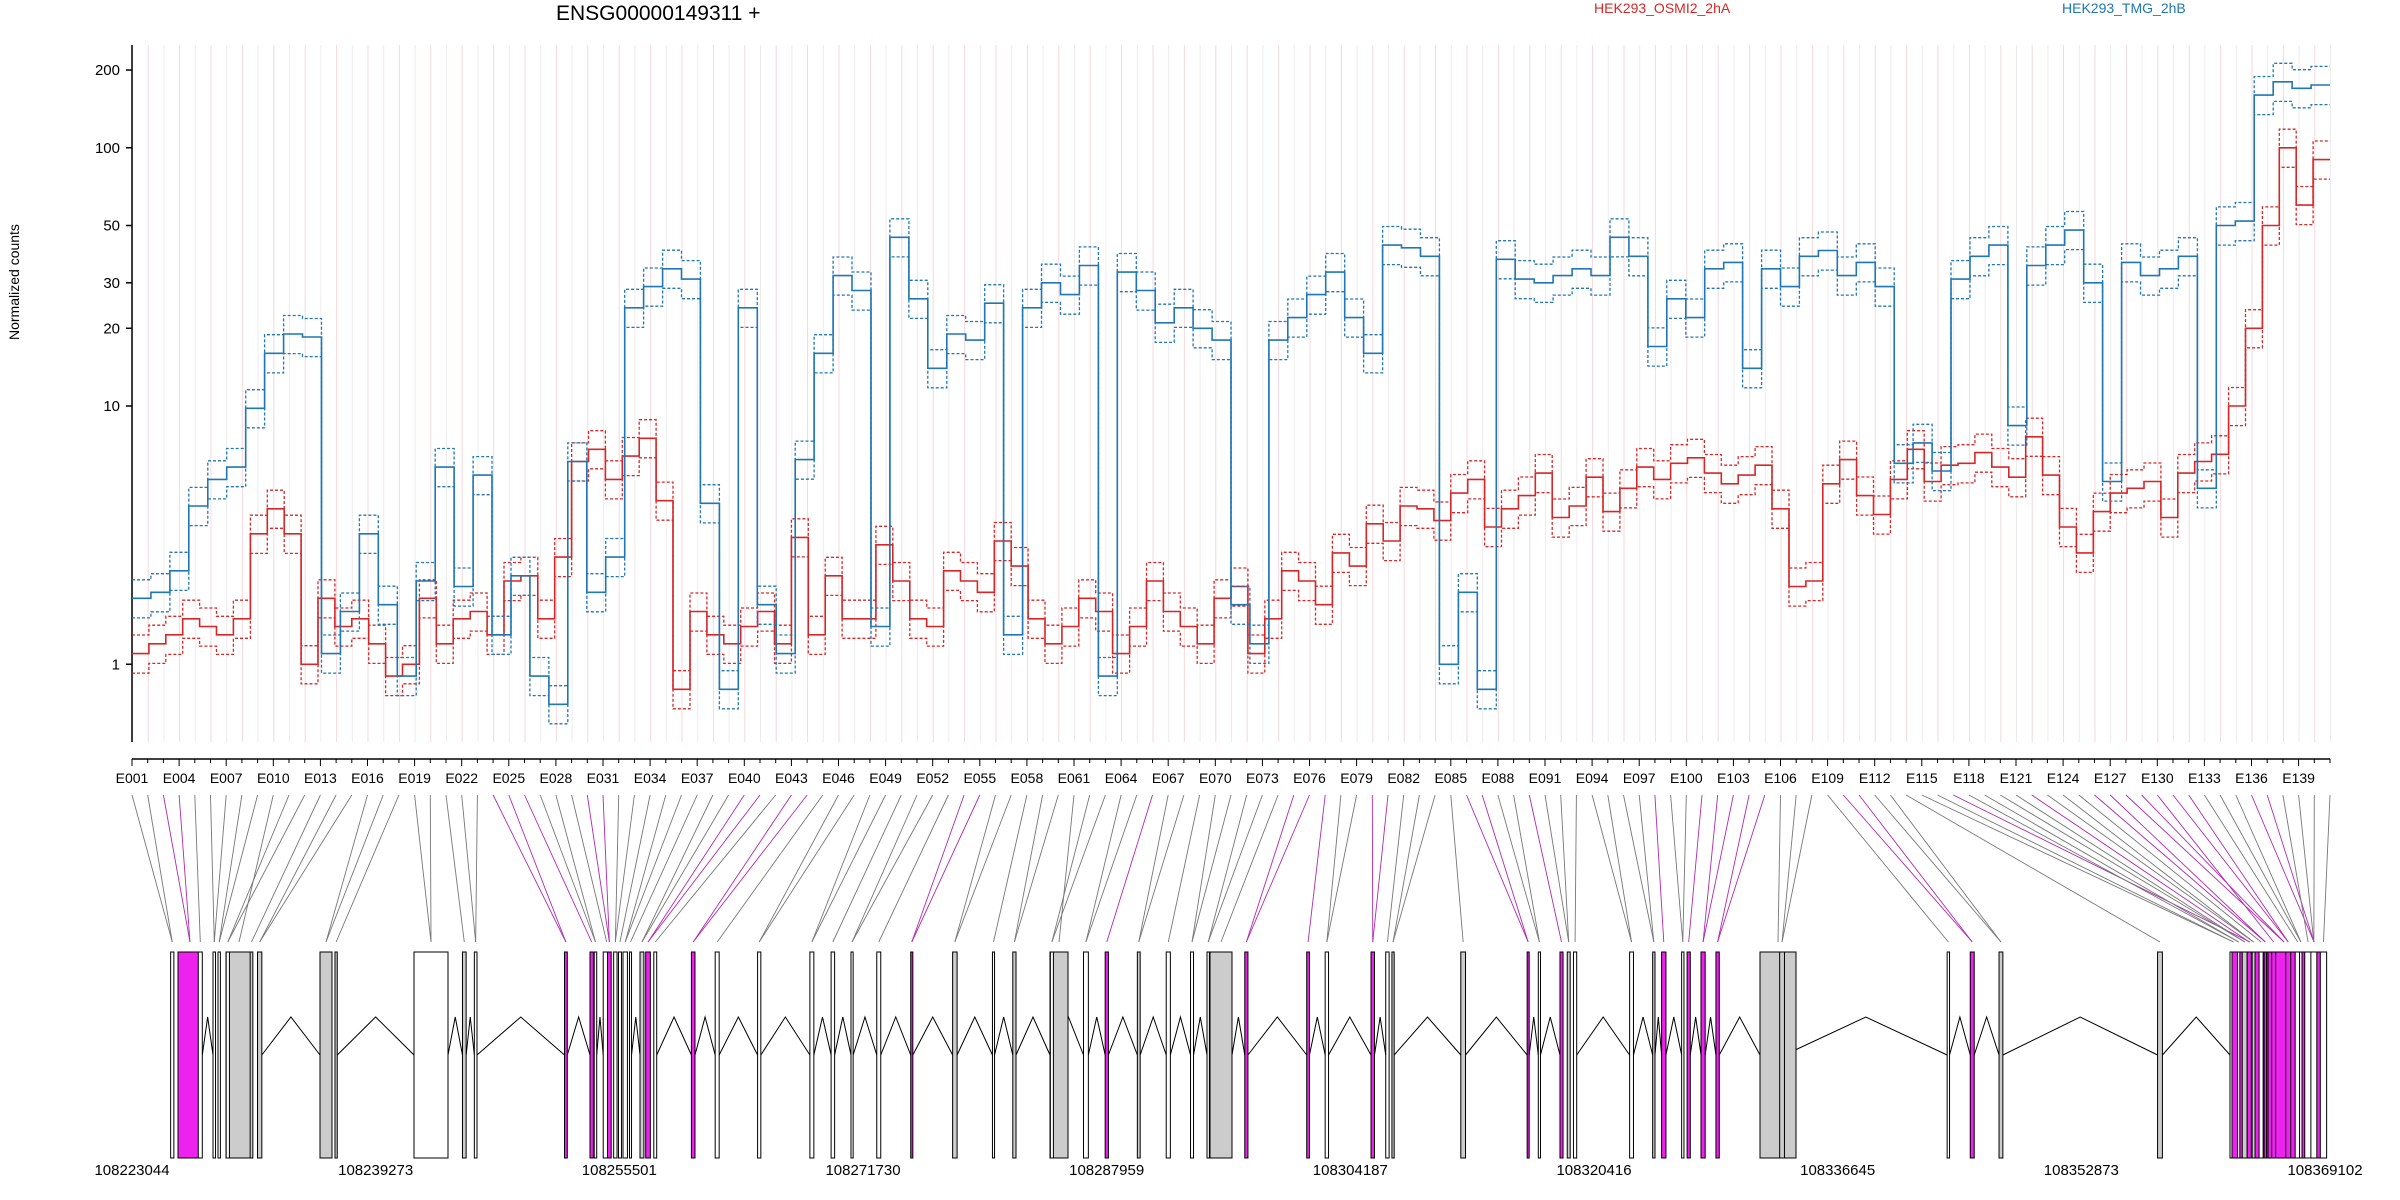 This screenshot has height=1200, width=2400. Describe the element at coordinates (1074, 778) in the screenshot. I see `exon-tick-label: E061` at that location.